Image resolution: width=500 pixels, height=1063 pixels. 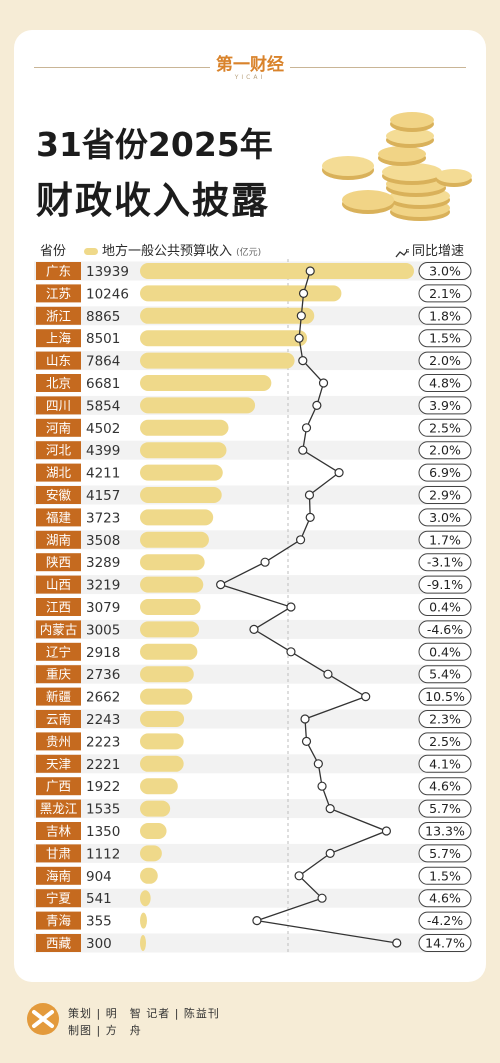 What do you see at coordinates (103, 653) in the screenshot?
I see `revenue-value-label: 2918` at bounding box center [103, 653].